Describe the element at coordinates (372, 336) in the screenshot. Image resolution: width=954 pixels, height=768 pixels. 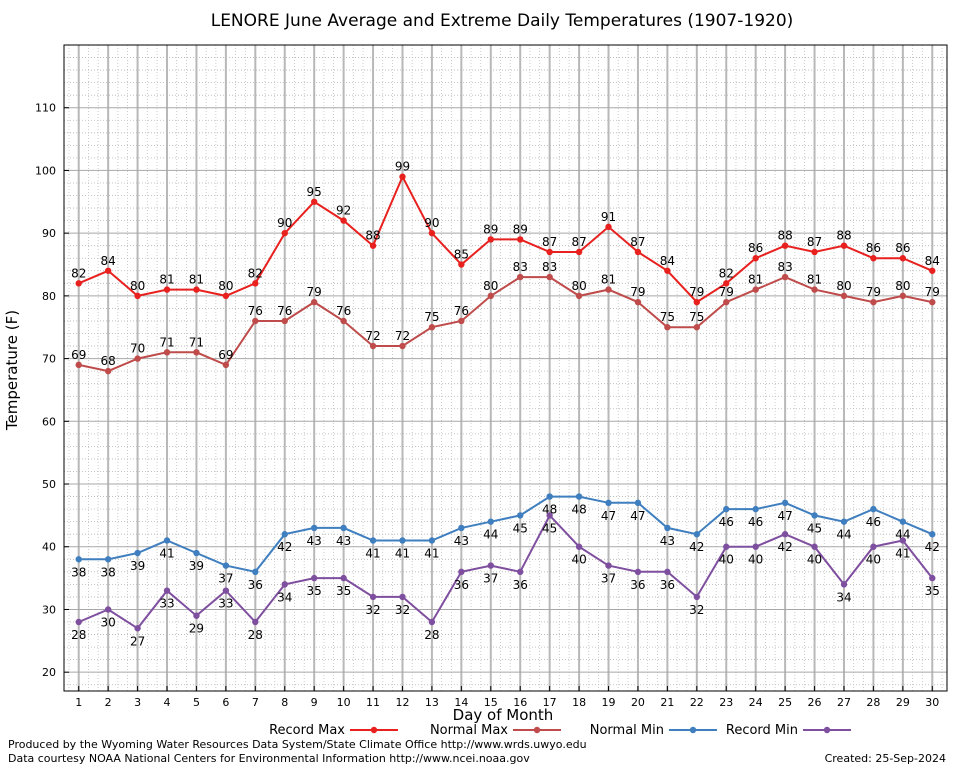
I see `data-label: 72` at that location.